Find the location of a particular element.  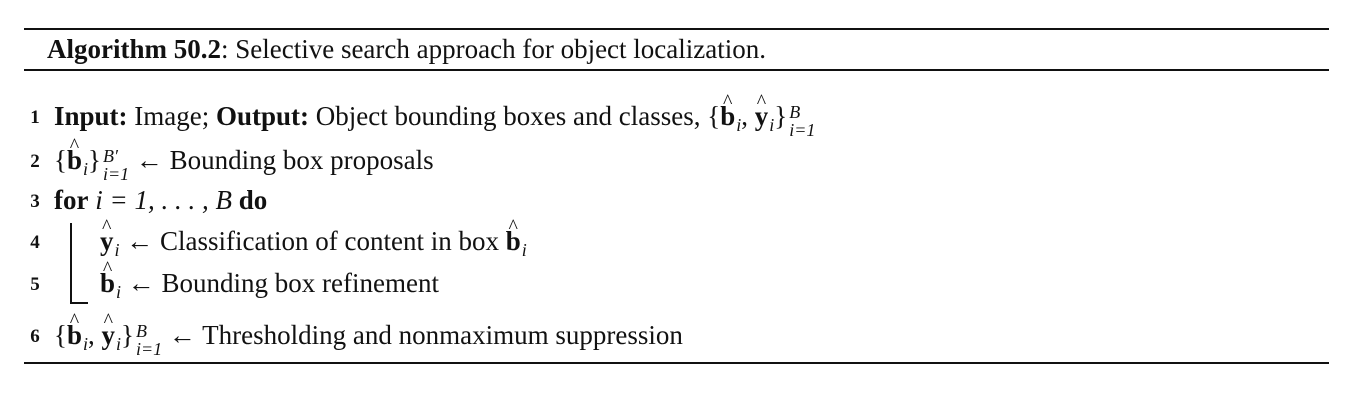

line-number: 2 is located at coordinates (35, 161).